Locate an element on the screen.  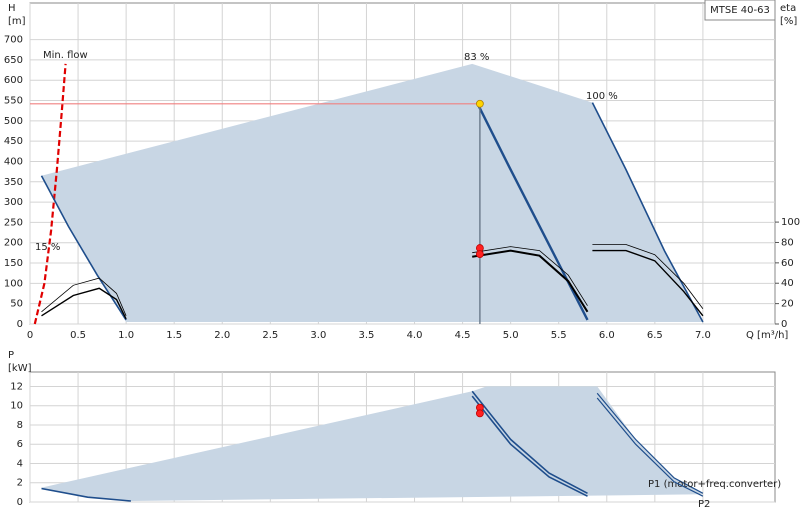
curve-label: P2 is located at coordinates (704, 504).